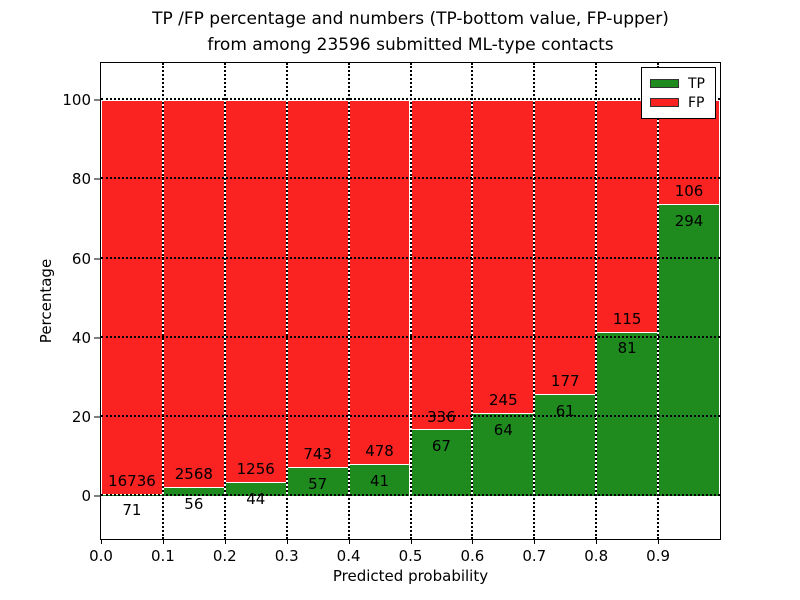 The width and height of the screenshot is (800, 600). I want to click on x-axis-label: Predicted probability, so click(410, 576).